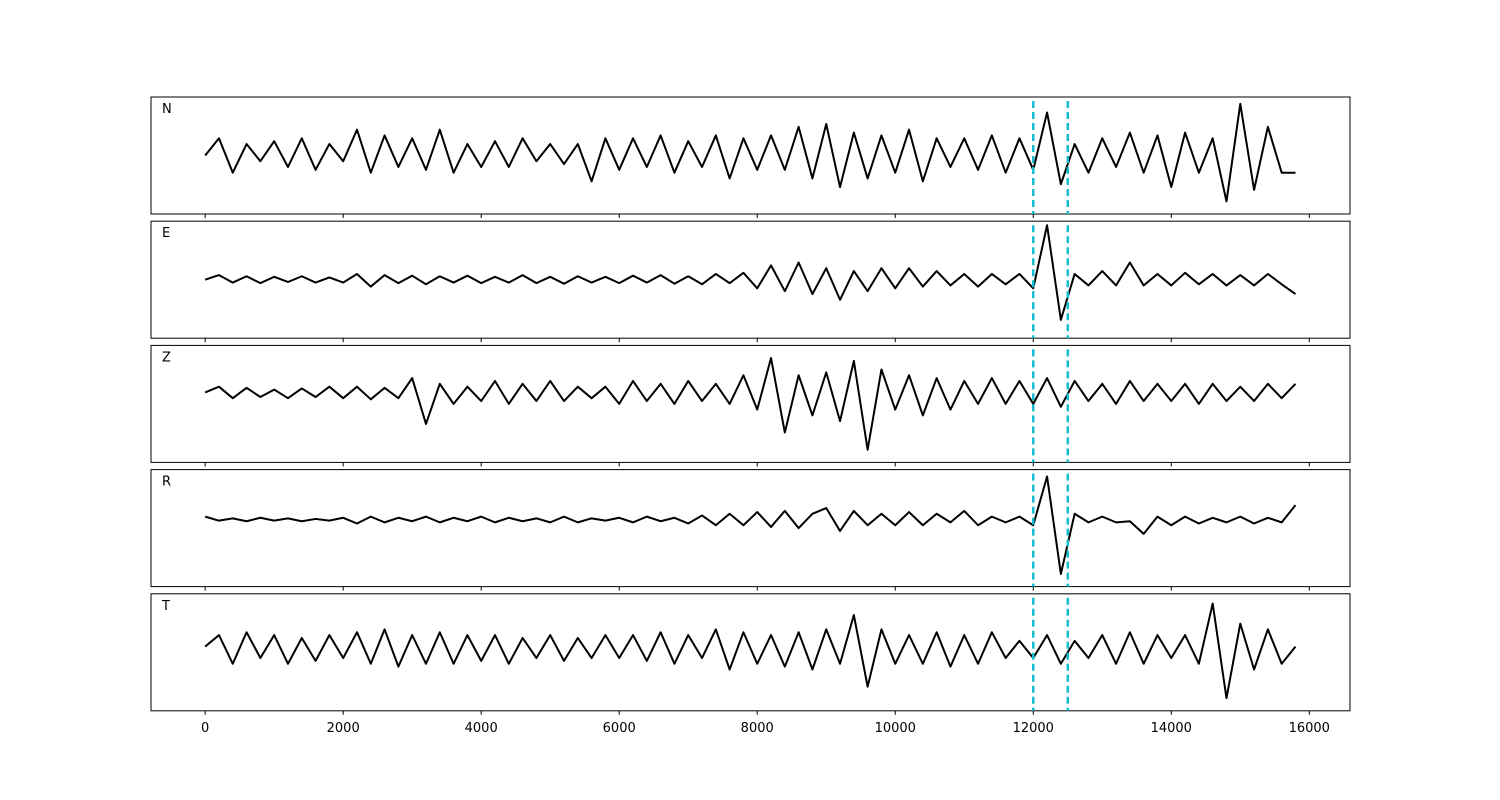  What do you see at coordinates (166, 357) in the screenshot?
I see `panel-label: Z` at bounding box center [166, 357].